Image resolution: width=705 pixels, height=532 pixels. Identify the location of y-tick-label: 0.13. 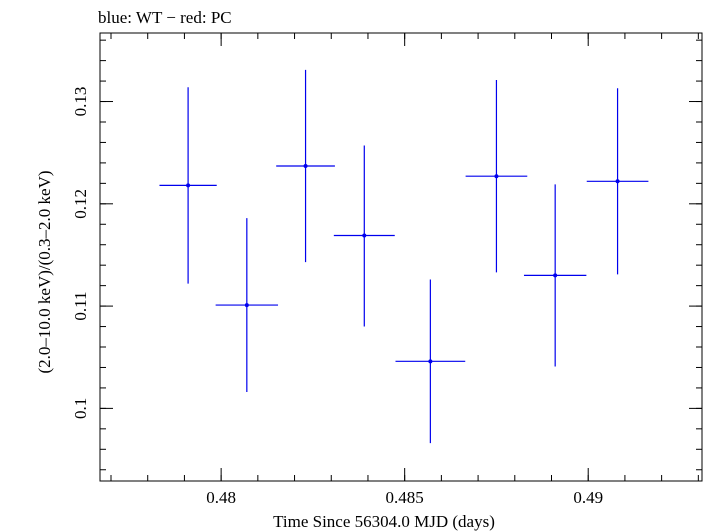
(80, 102).